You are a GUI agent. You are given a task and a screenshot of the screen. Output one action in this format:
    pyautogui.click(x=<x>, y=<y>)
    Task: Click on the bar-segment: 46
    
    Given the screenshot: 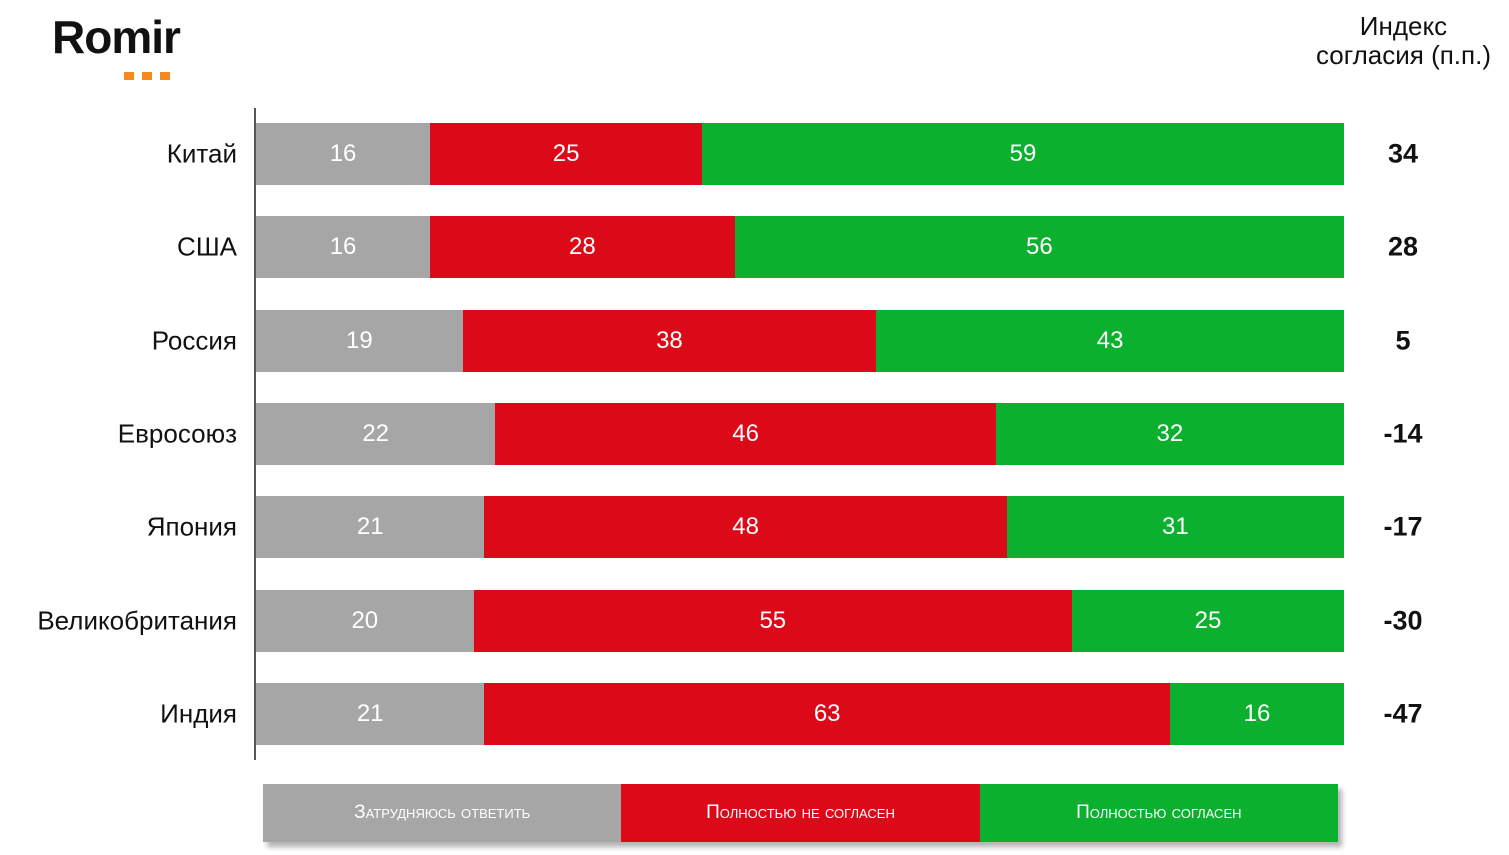 What is the action you would take?
    pyautogui.click(x=745, y=433)
    